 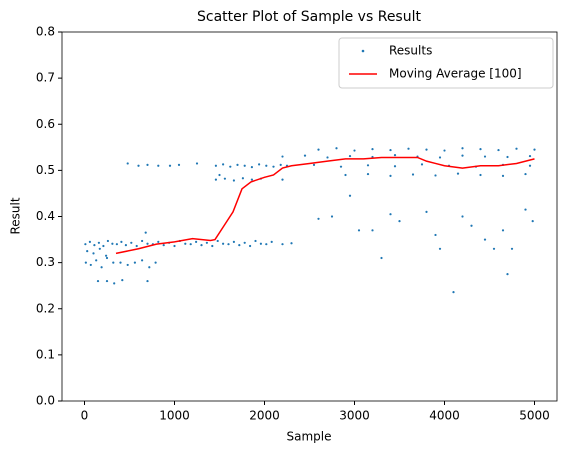 What do you see at coordinates (45, 32) in the screenshot?
I see `y-tick-label: 0.8` at bounding box center [45, 32].